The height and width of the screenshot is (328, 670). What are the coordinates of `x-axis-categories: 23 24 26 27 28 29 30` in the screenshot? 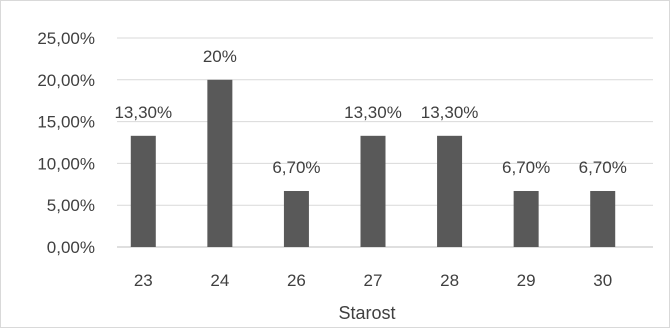 It's located at (373, 280).